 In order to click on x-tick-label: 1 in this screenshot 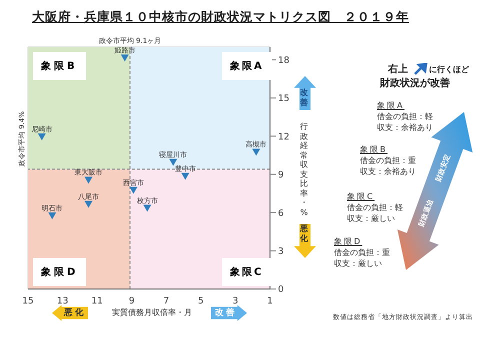, I will do `click(270, 301)`.